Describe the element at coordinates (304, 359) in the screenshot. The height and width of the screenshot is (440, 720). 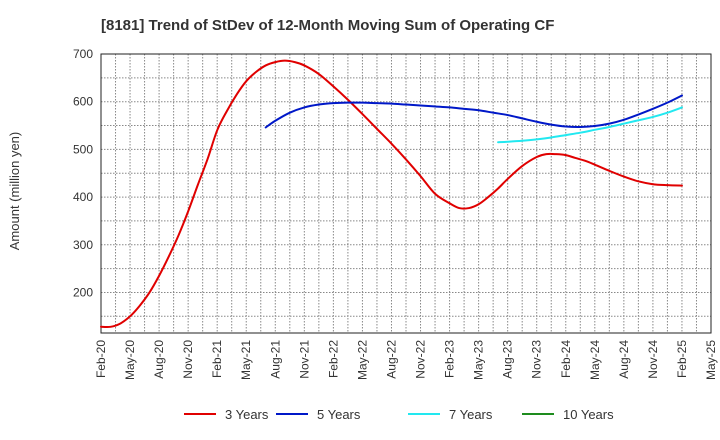
I see `x-tick-label: Nov-21` at that location.